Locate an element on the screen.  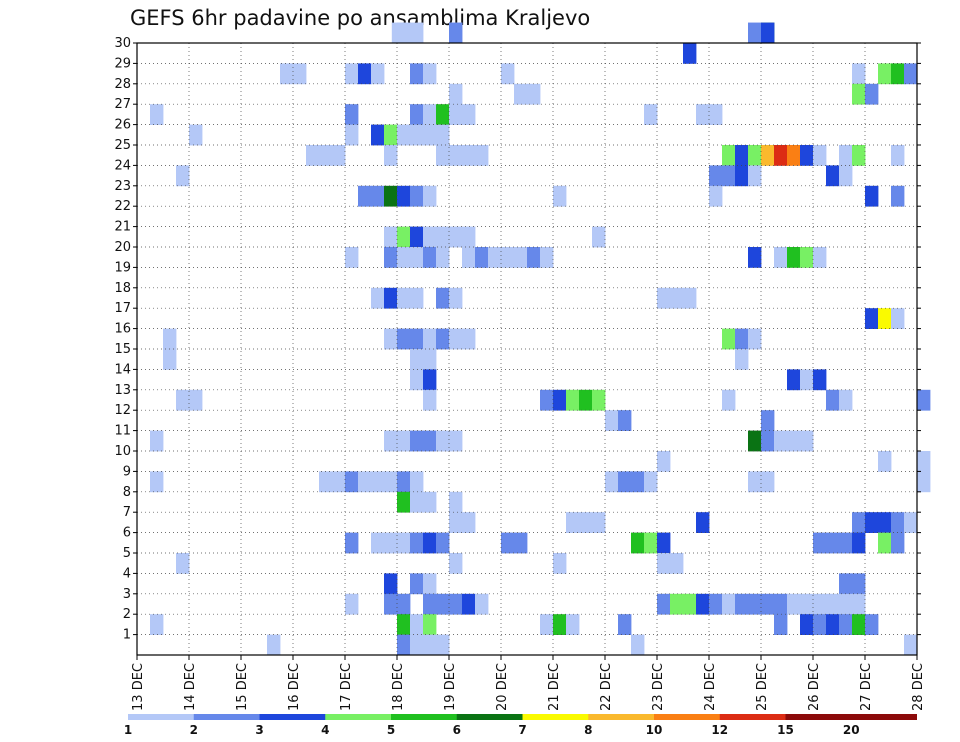
colorbar-label: 5 is located at coordinates (391, 730).